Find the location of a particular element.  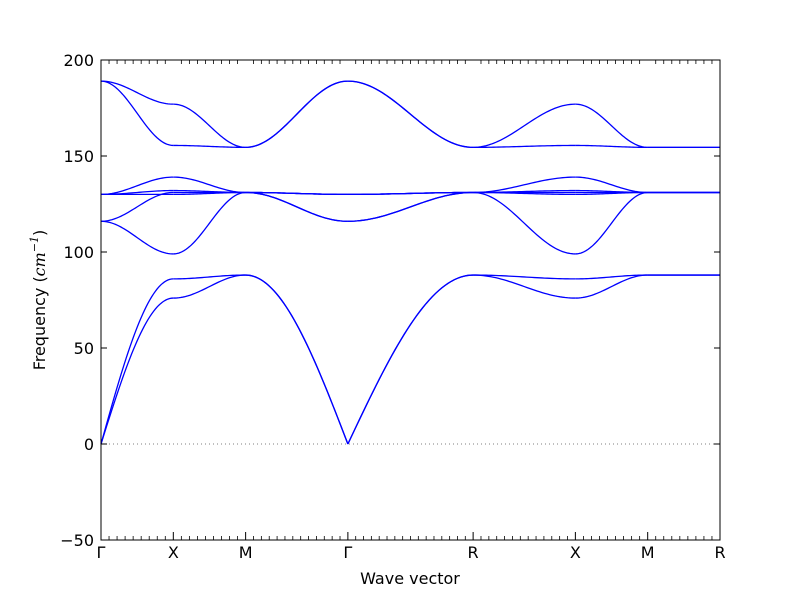

y-tick-label: 100 is located at coordinates (78, 252).